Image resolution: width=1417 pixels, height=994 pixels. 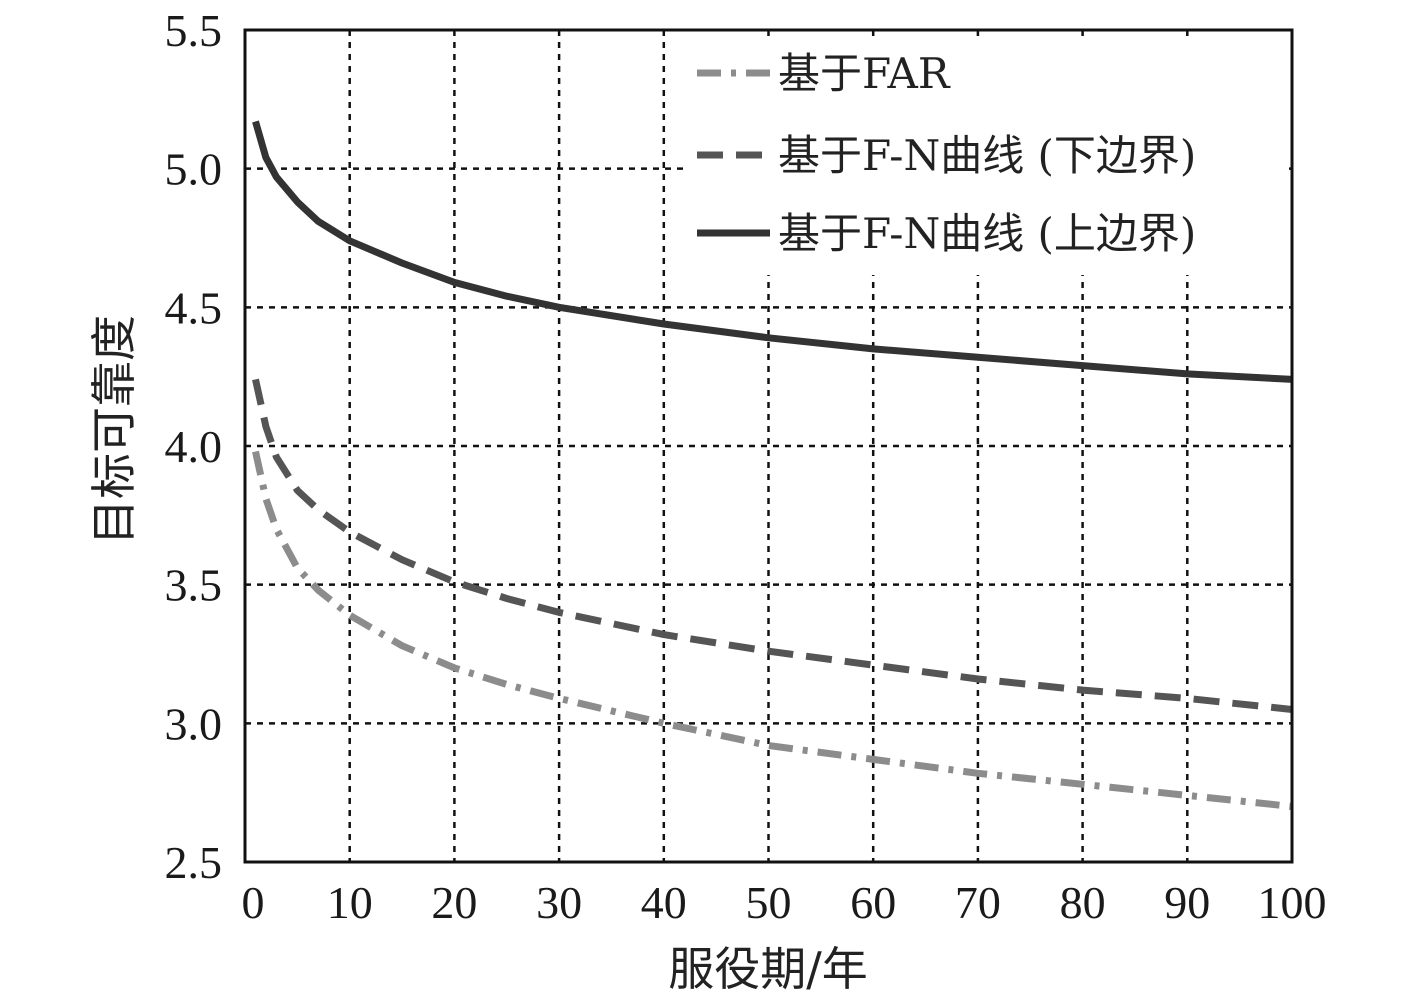 I want to click on y-tick-label: 4.5, so click(x=194, y=307).